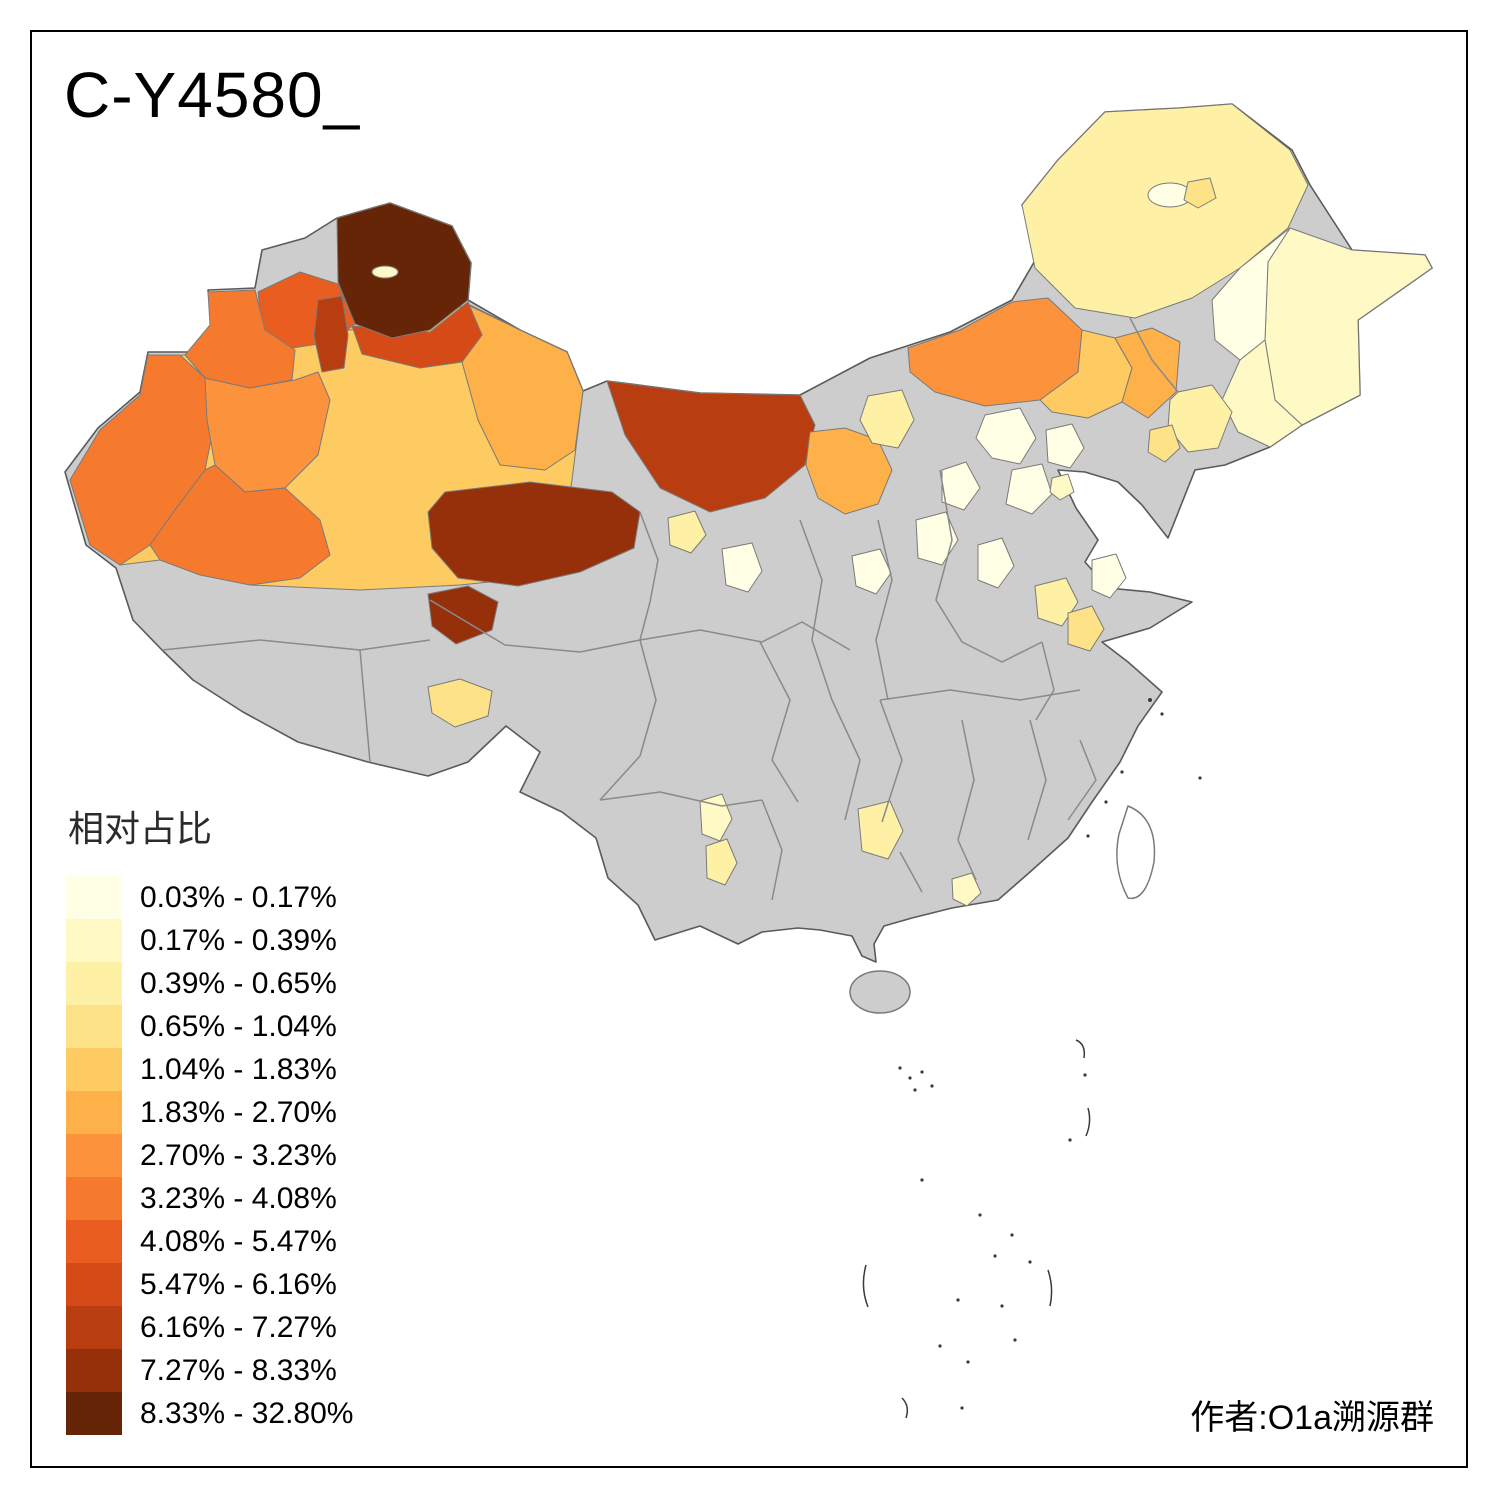 The image size is (1500, 1500). Describe the element at coordinates (996, 563) in the screenshot. I see `region-shanxi-south` at that location.